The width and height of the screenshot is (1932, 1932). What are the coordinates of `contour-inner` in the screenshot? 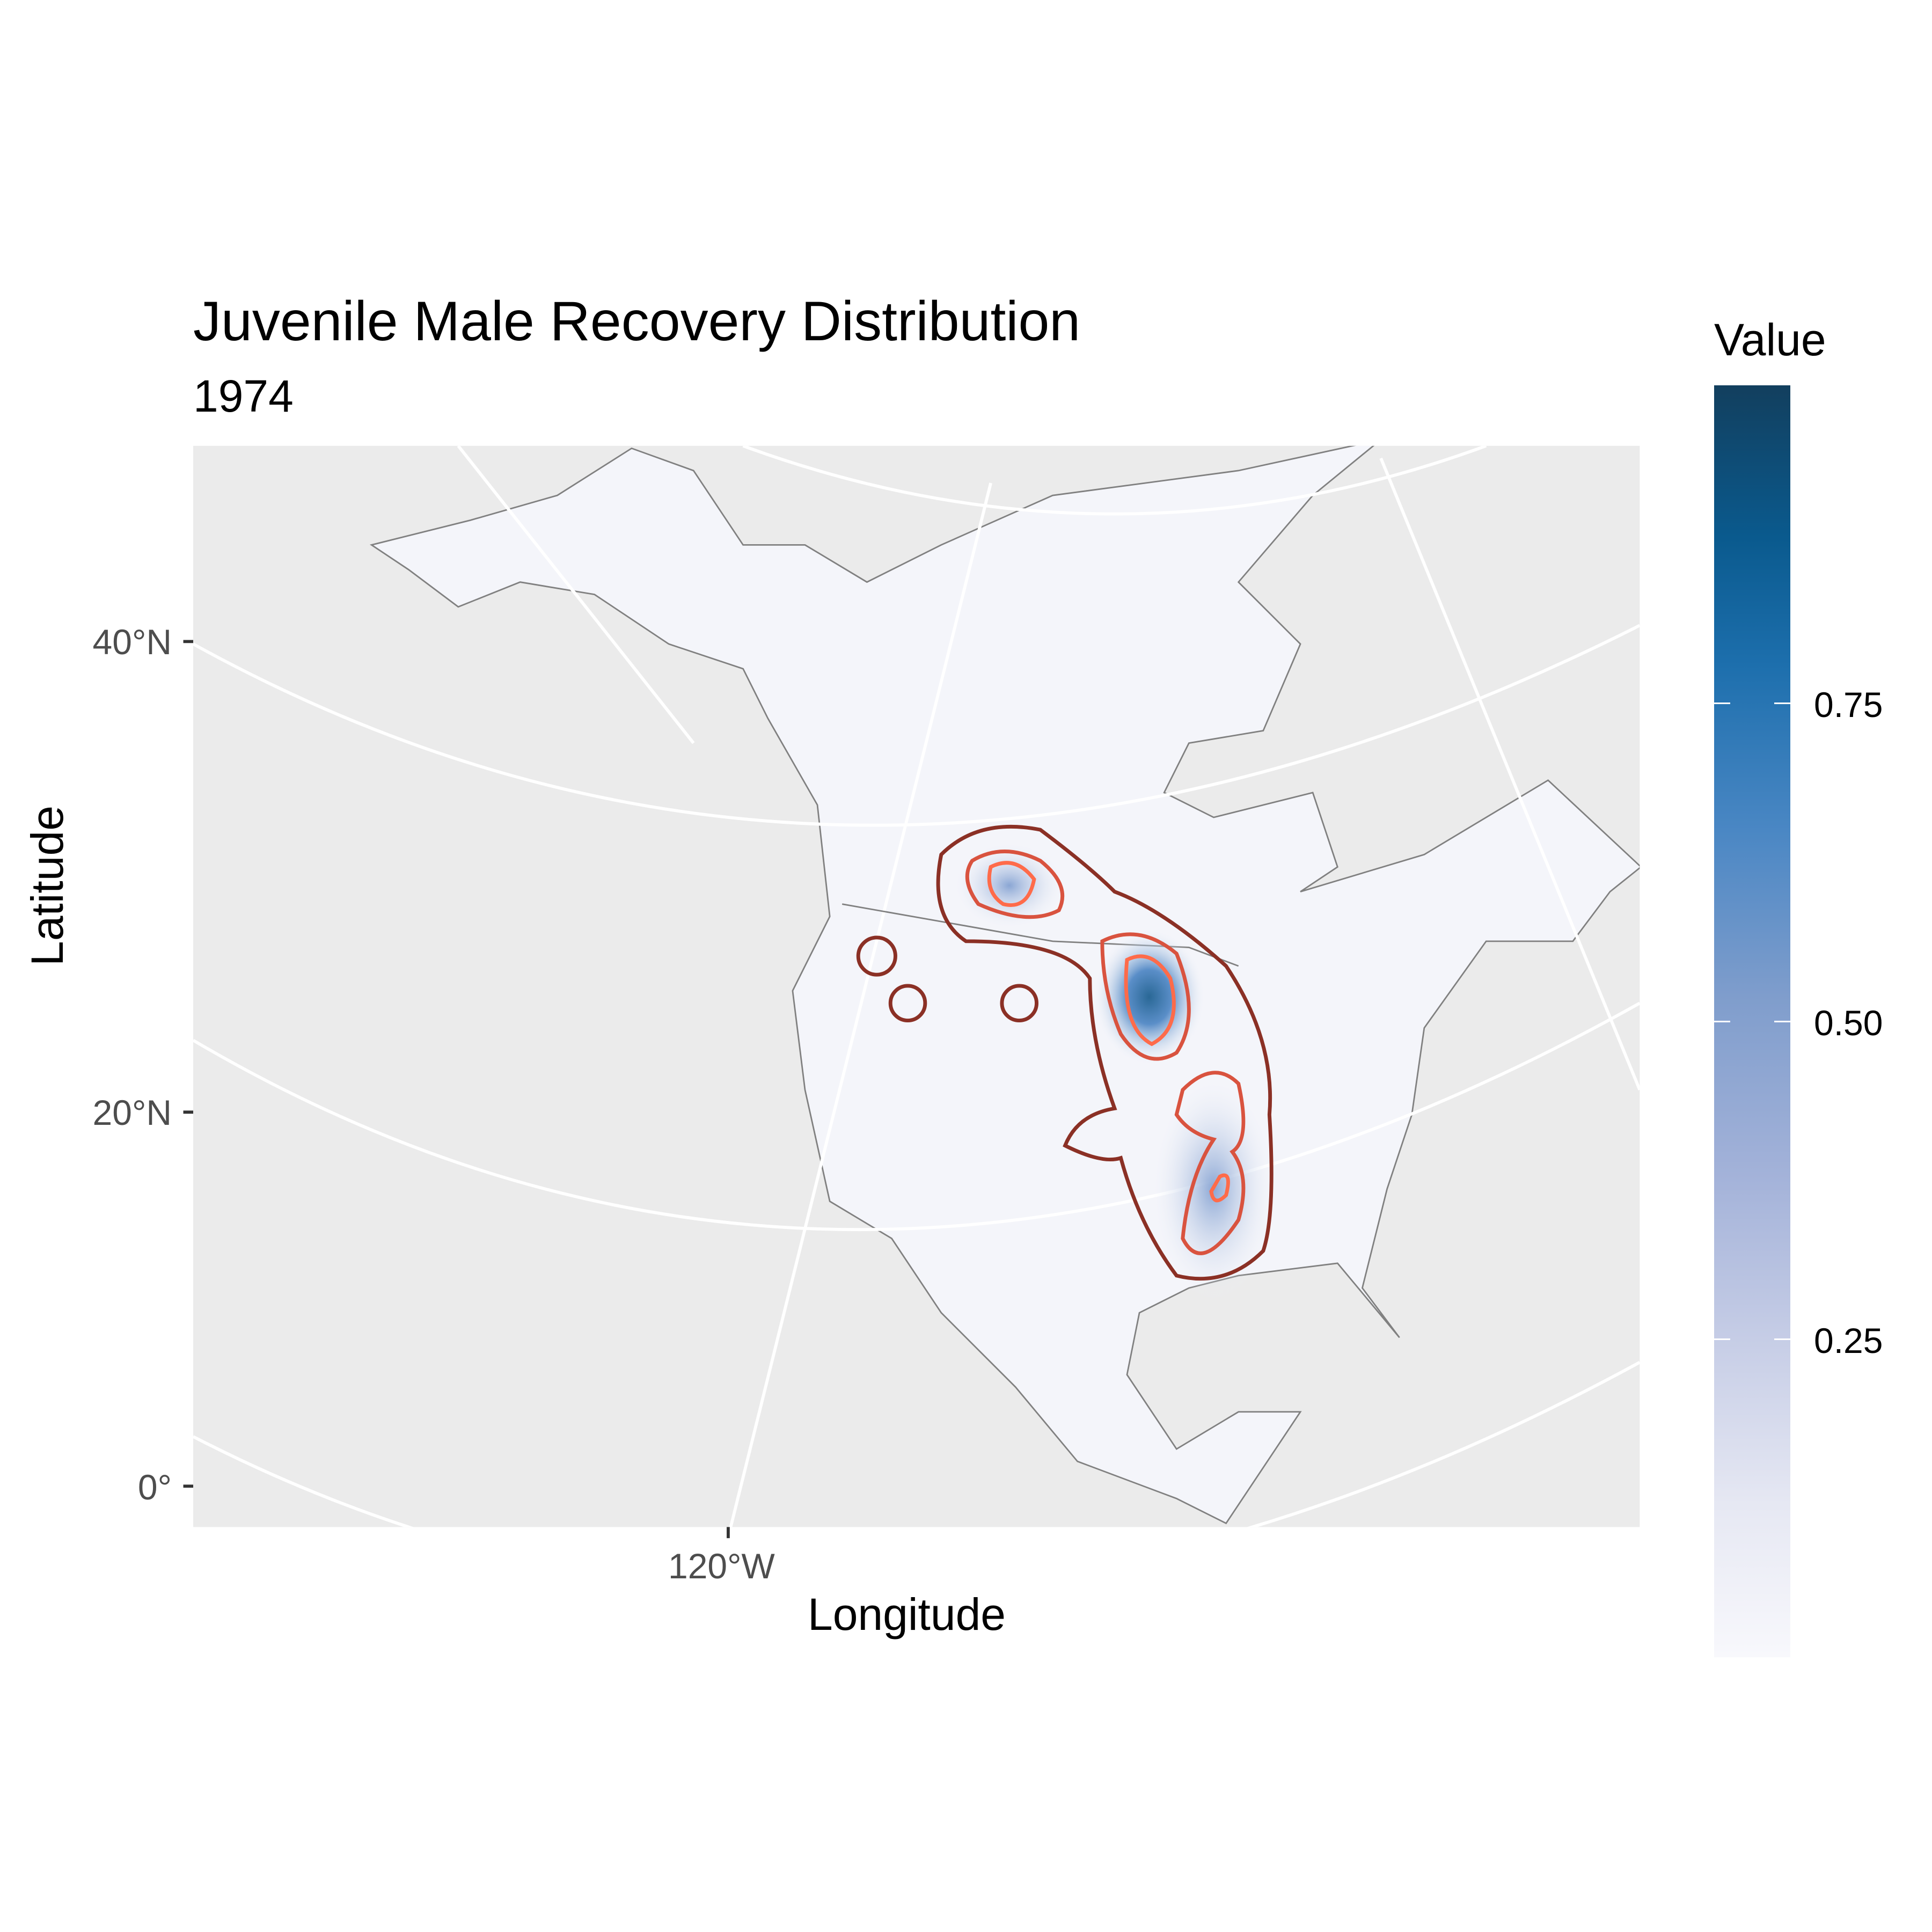 It's located at (1011, 884).